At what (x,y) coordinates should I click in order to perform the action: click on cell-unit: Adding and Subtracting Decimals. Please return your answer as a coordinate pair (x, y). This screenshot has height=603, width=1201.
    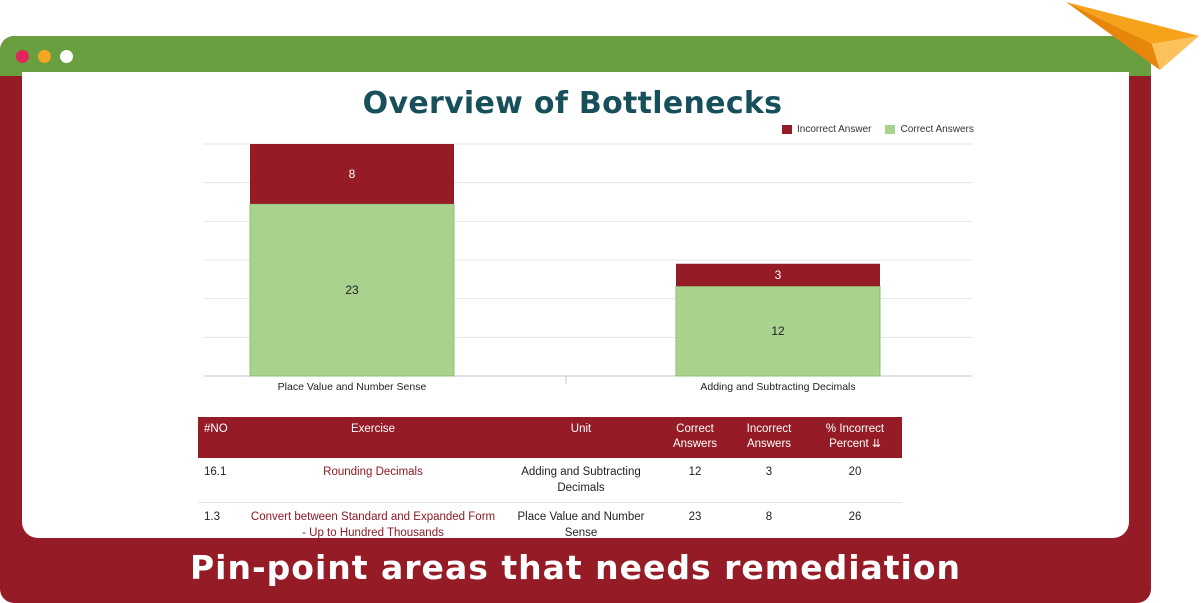
    Looking at the image, I should click on (581, 480).